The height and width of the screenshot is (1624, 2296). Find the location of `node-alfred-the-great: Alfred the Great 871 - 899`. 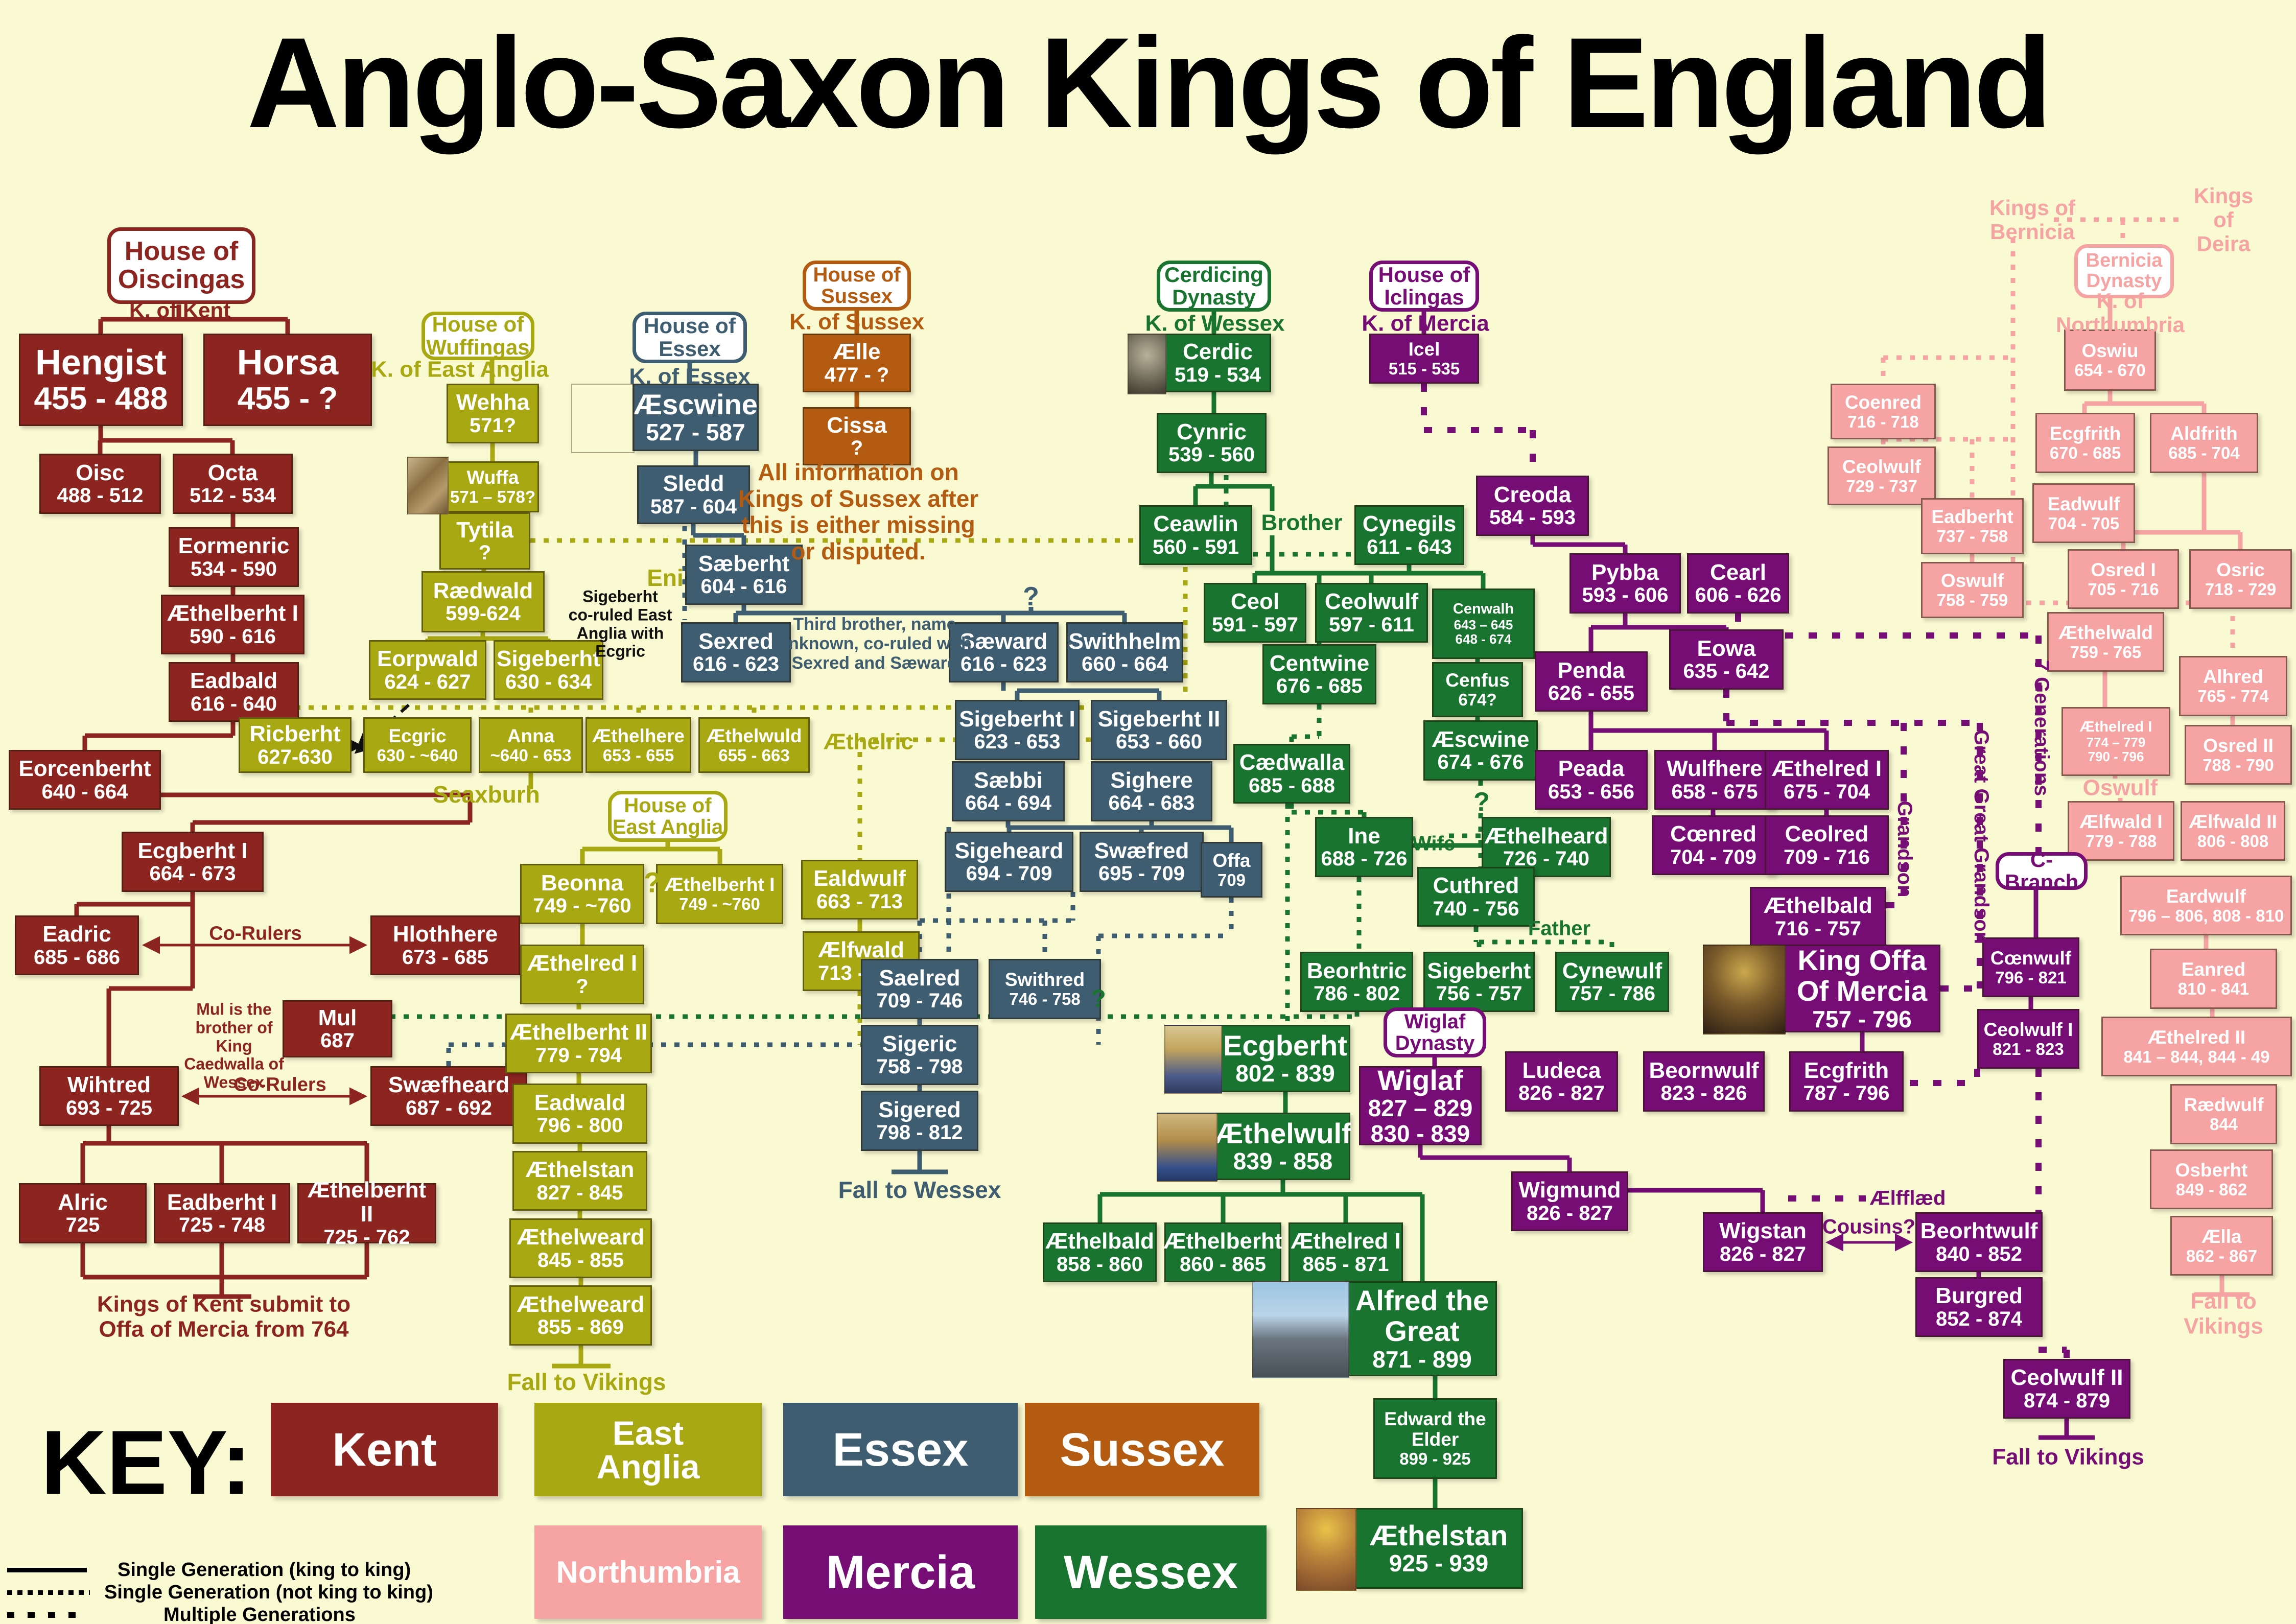

node-alfred-the-great: Alfred the Great 871 - 899 is located at coordinates (1422, 1328).